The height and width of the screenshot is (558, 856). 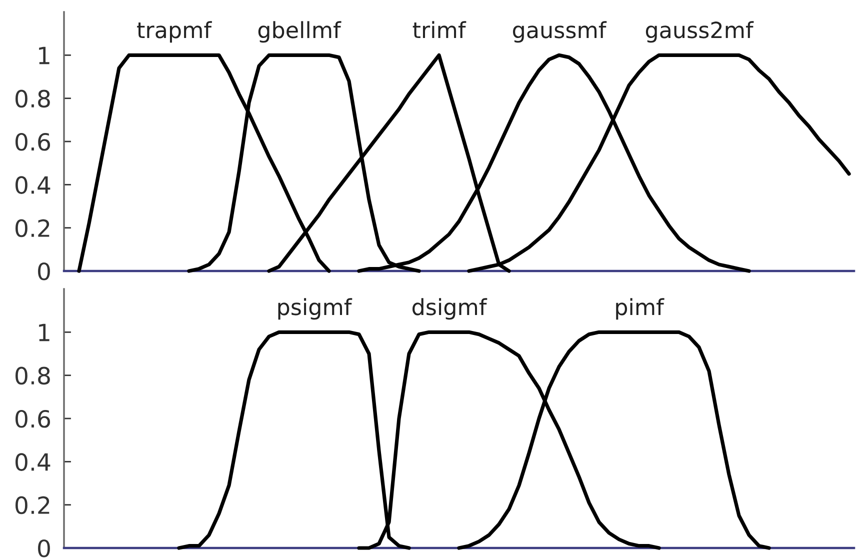 I want to click on series-label: gauss2mf, so click(x=700, y=32).